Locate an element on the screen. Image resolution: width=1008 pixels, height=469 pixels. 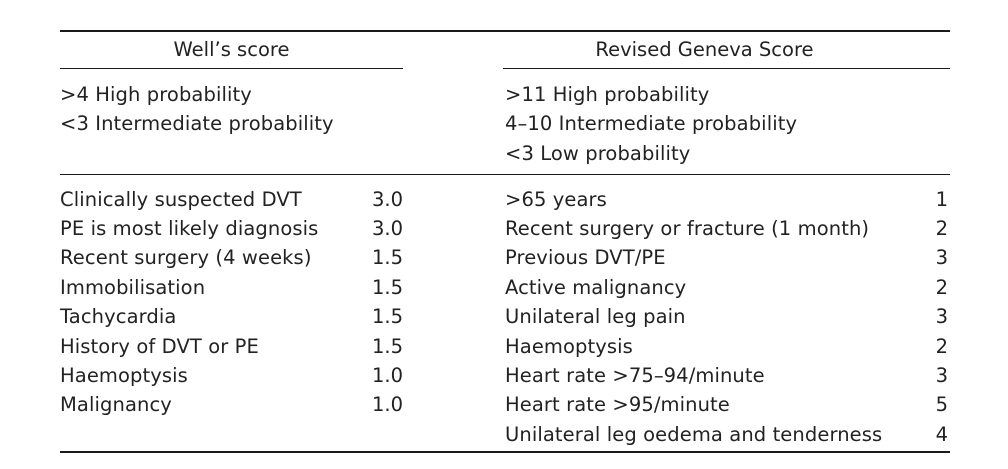
geneva-criterion: Unilateral leg oedema and tenderness is located at coordinates (694, 434).